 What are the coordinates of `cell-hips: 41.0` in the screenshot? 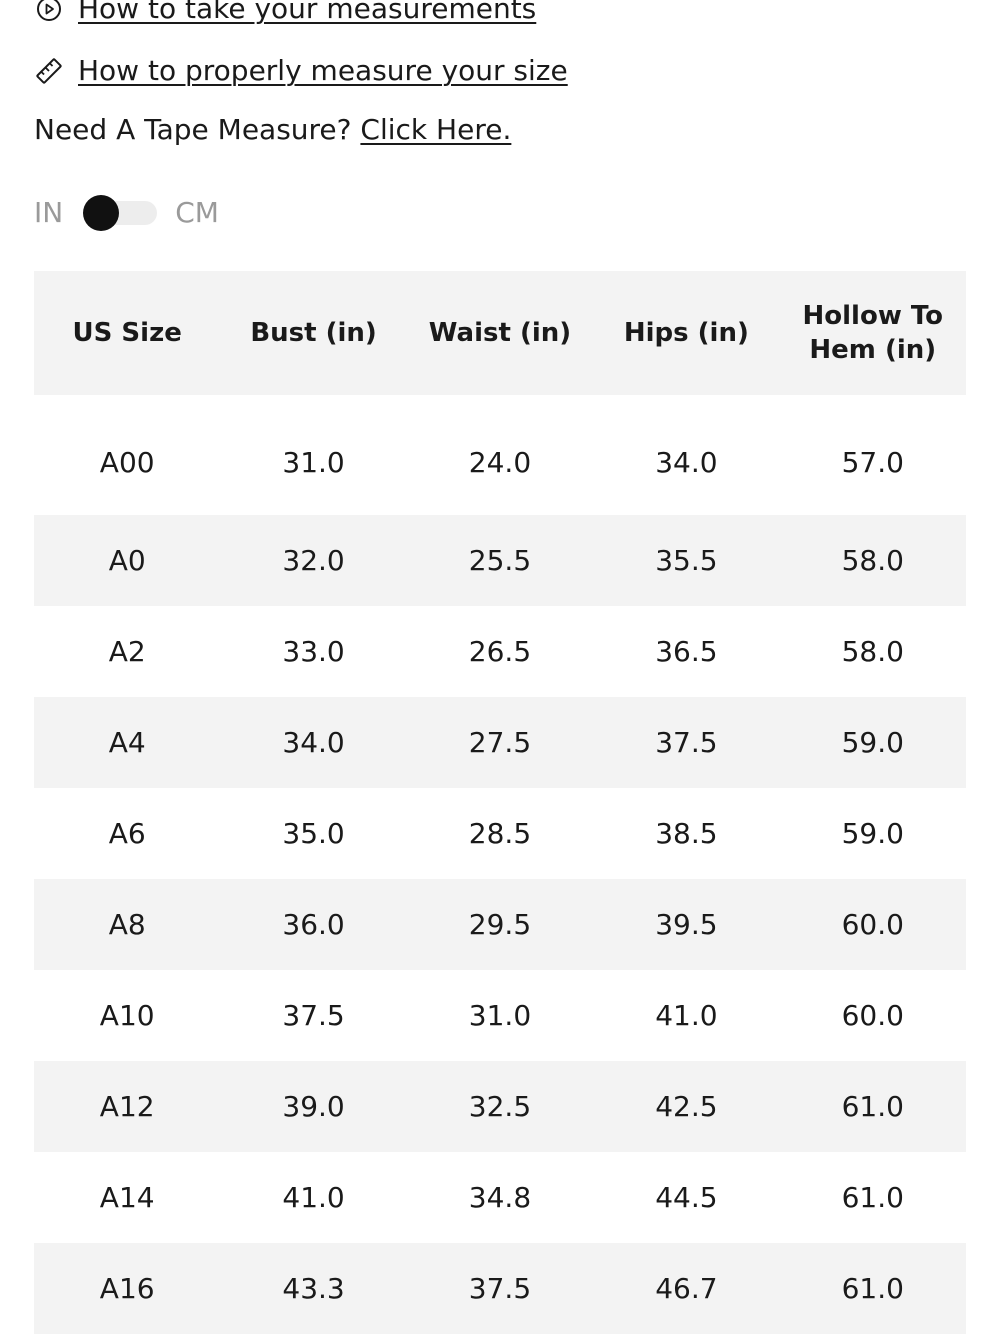 It's located at (686, 1015).